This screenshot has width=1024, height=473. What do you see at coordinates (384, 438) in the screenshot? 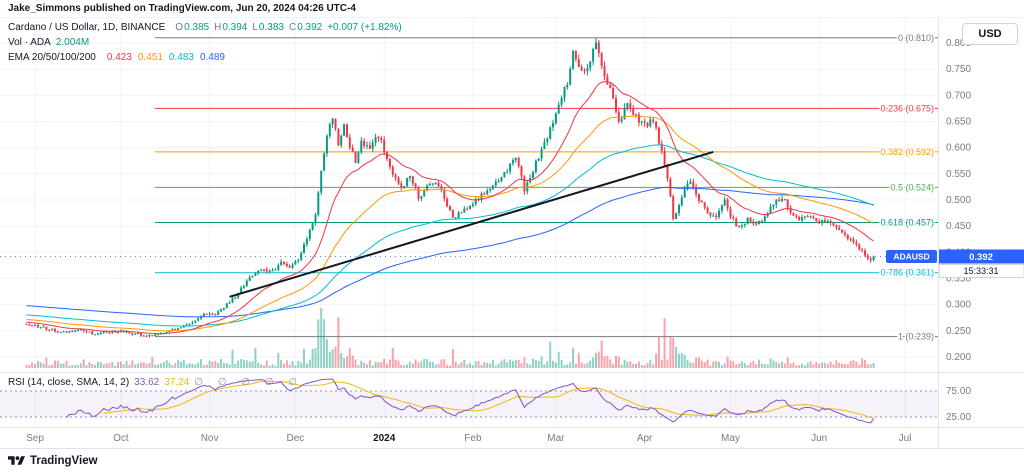
I see `svg-text: 2024` at bounding box center [384, 438].